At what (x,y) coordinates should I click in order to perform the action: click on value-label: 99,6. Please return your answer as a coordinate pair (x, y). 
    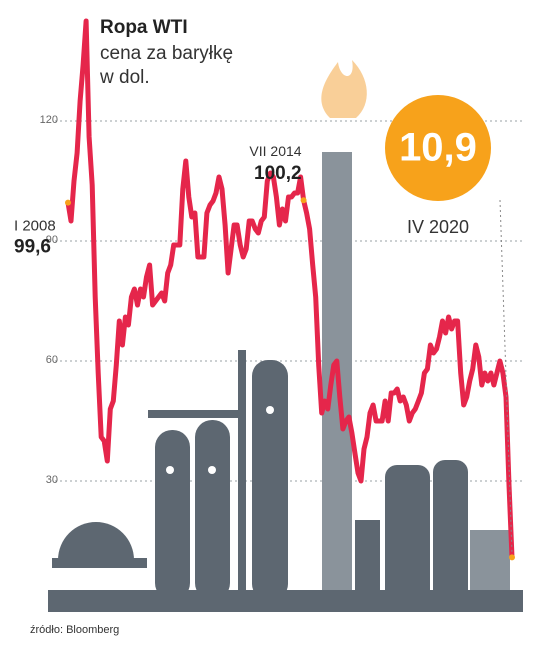
    Looking at the image, I should click on (32, 247).